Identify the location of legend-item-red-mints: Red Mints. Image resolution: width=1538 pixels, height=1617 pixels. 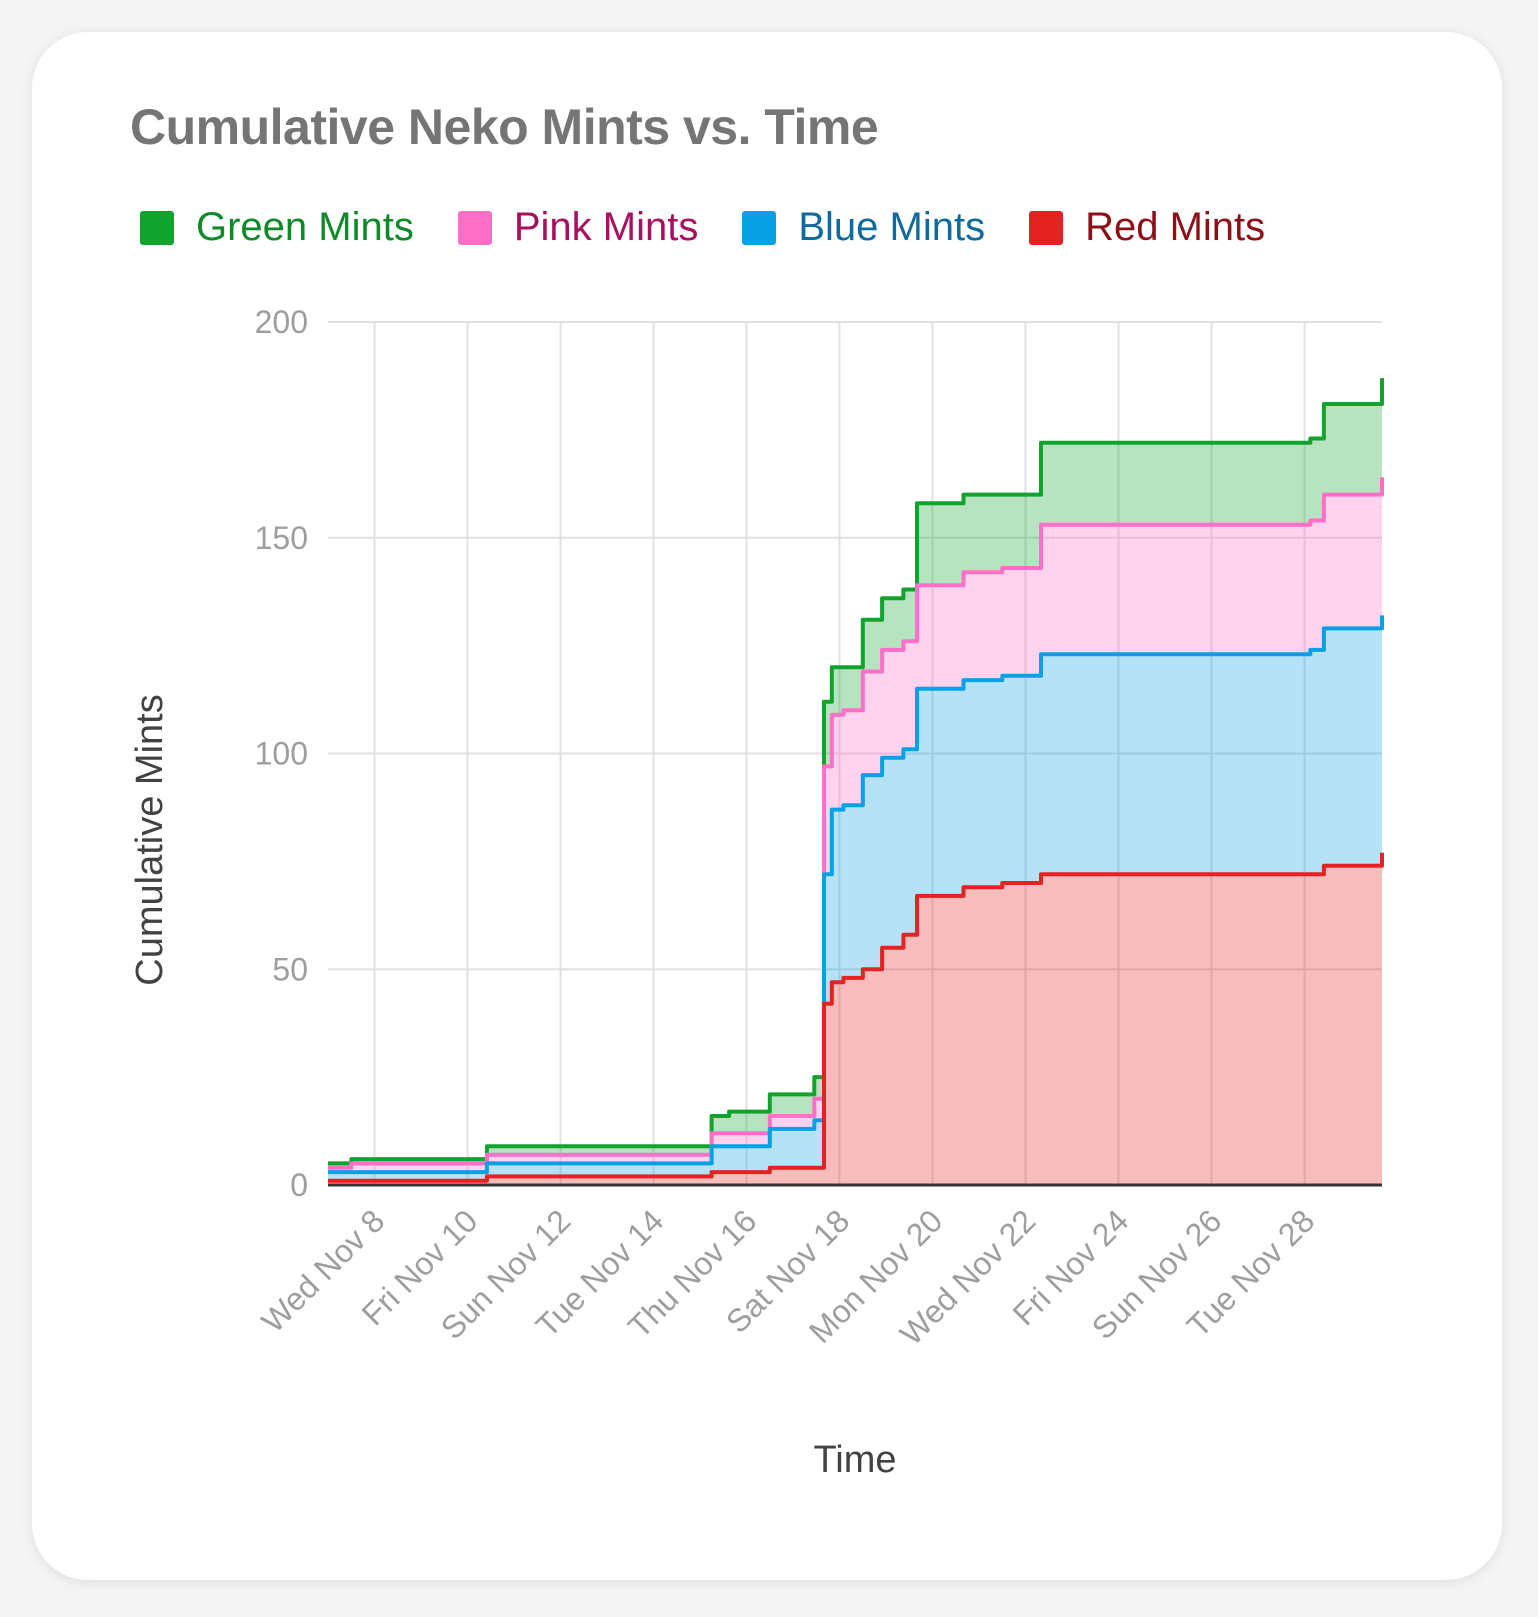
(1147, 227).